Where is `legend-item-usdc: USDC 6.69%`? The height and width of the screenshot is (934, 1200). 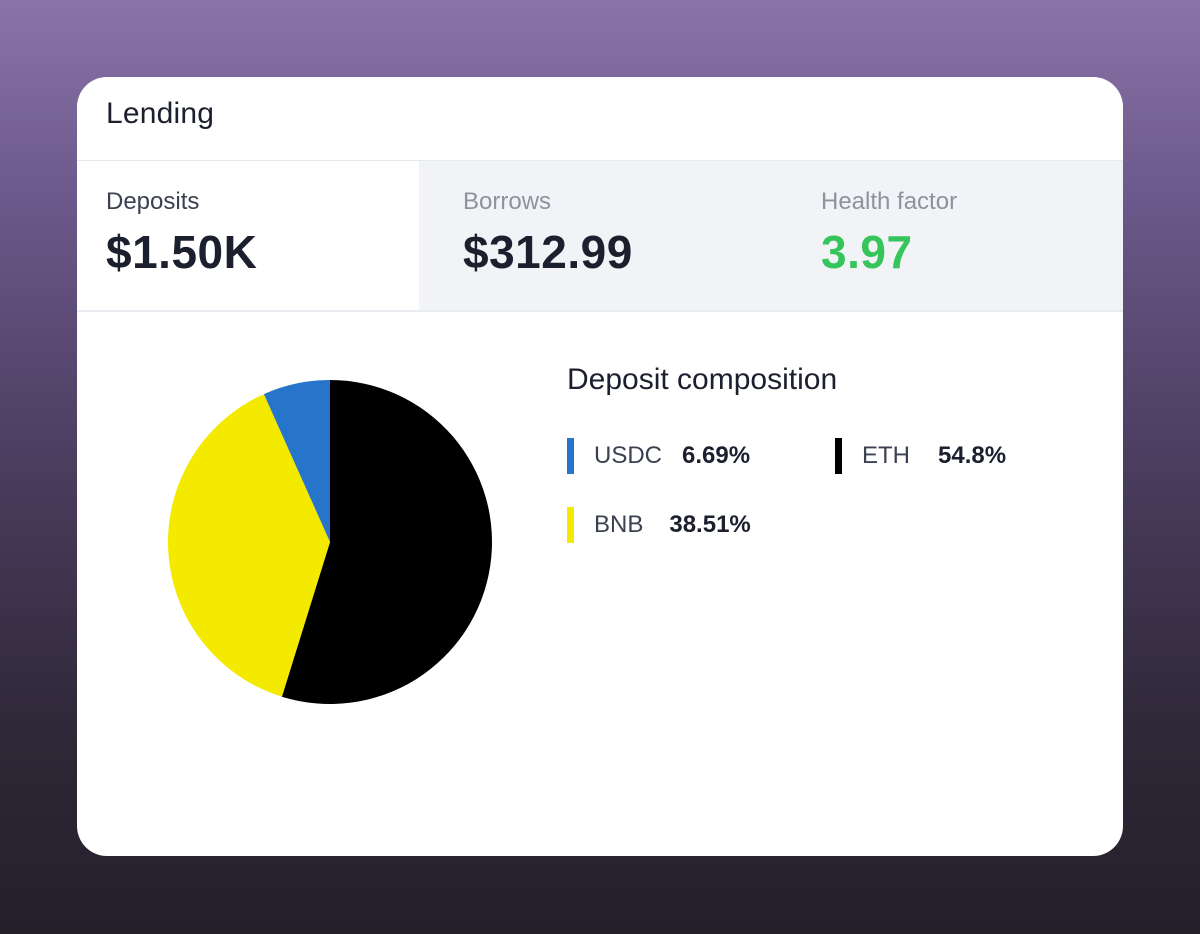
legend-item-usdc: USDC 6.69% is located at coordinates (658, 456).